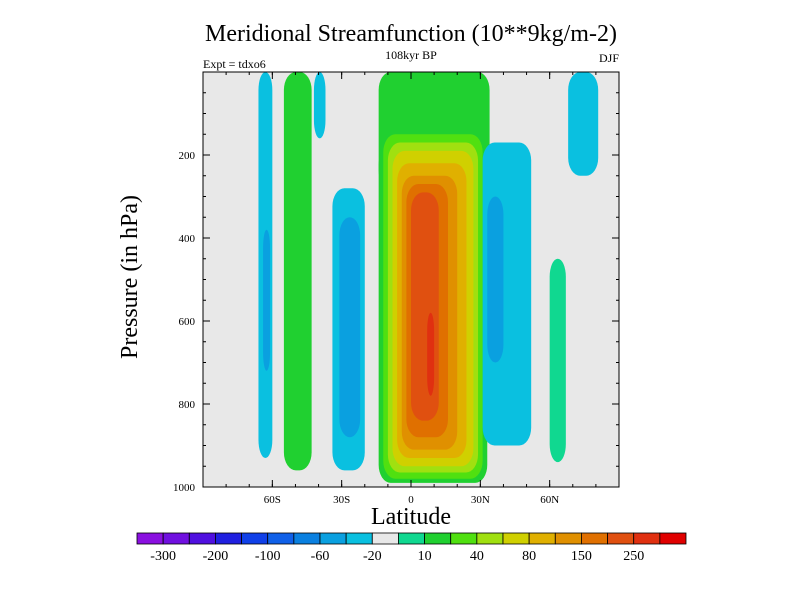  Describe the element at coordinates (272, 500) in the screenshot. I see `x-tick-label: 60S` at that location.